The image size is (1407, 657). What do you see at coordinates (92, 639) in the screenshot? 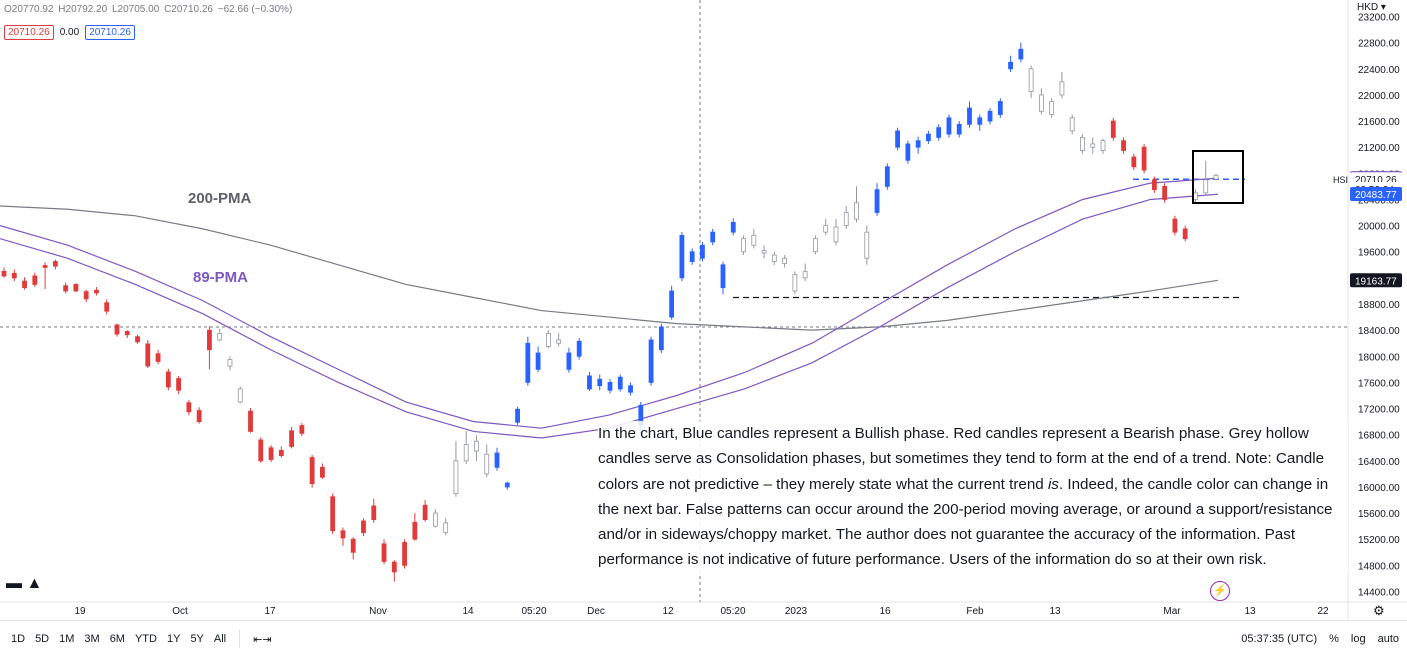
I see `range-3m: 3M` at bounding box center [92, 639].